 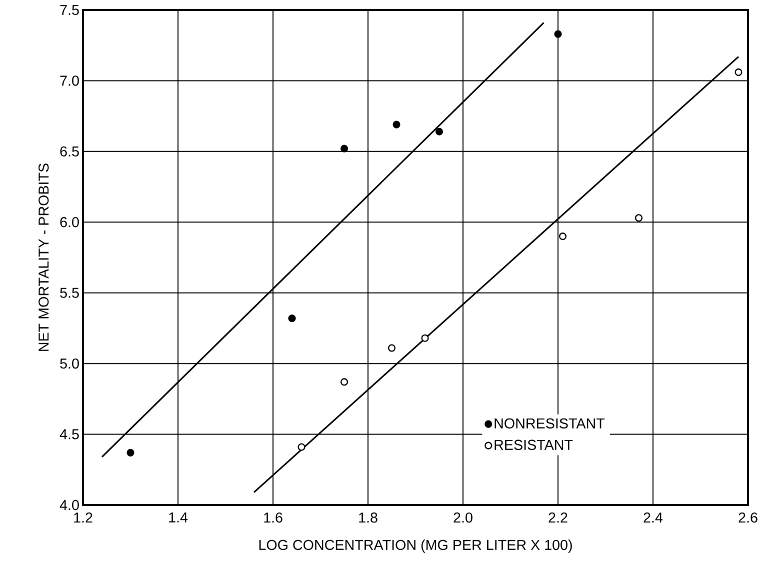 I want to click on x-tick-label: 1.2, so click(x=83, y=517).